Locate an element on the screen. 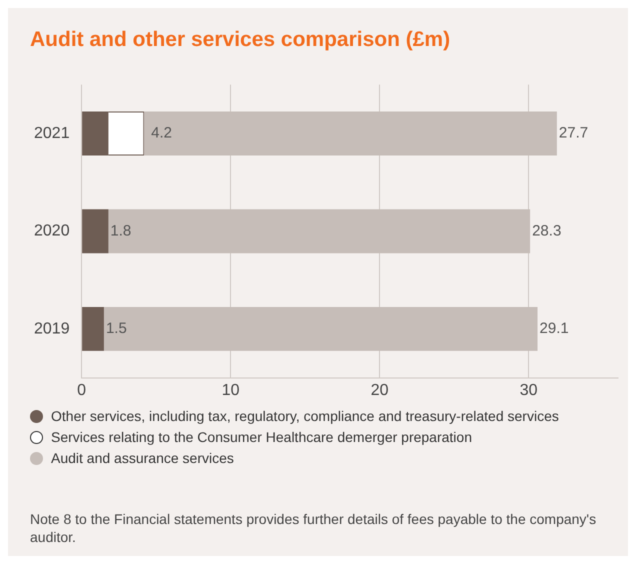  y-tick-label: 2021 is located at coordinates (52, 133).